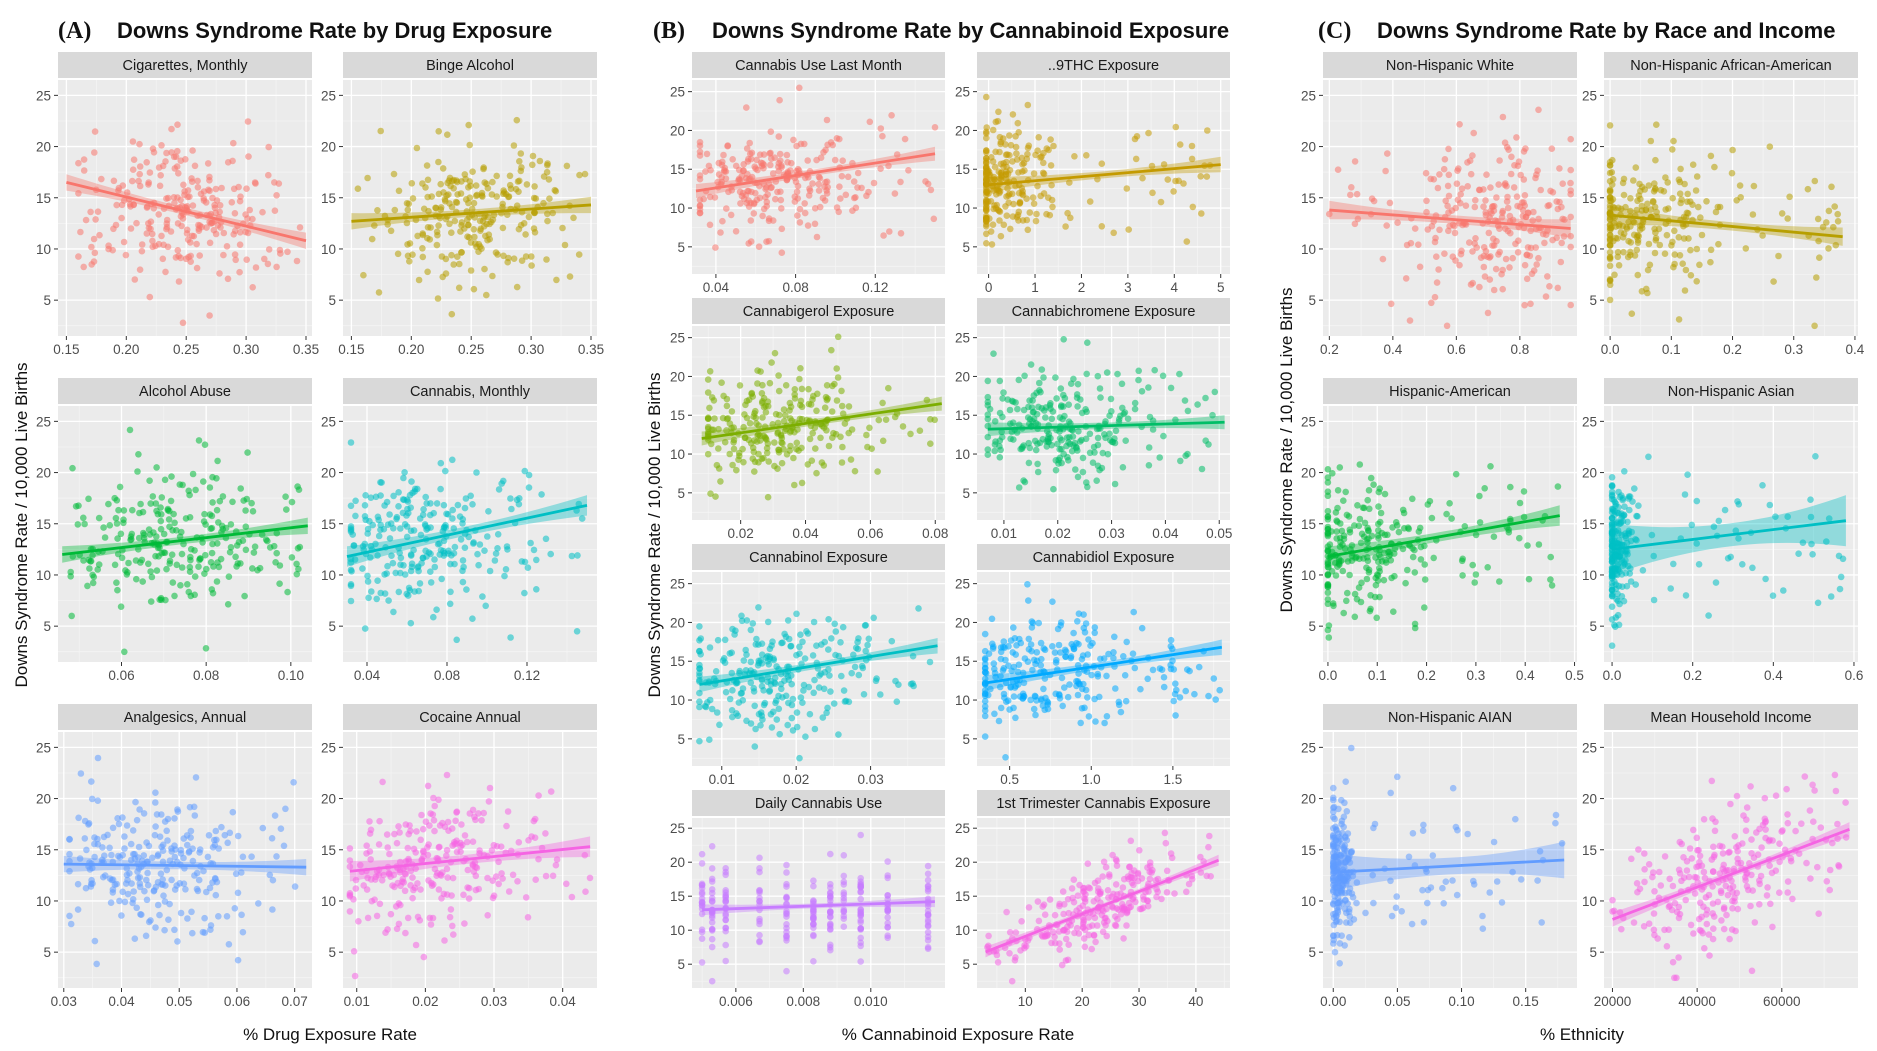 The height and width of the screenshot is (1051, 1877). Describe the element at coordinates (871, 1001) in the screenshot. I see `x-tick-label: 0.010` at that location.